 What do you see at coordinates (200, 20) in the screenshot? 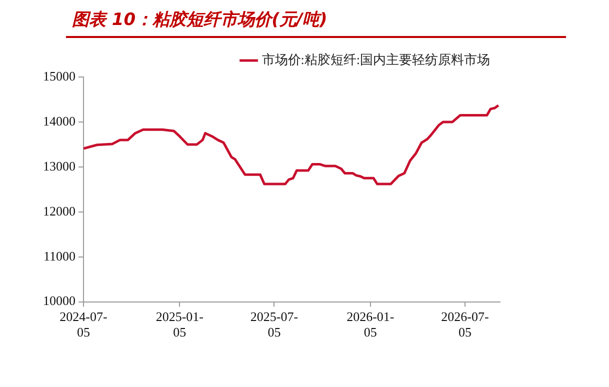
I see `chart-title: 图表 10：粘胶短纤市场价(元/吨)` at bounding box center [200, 20].